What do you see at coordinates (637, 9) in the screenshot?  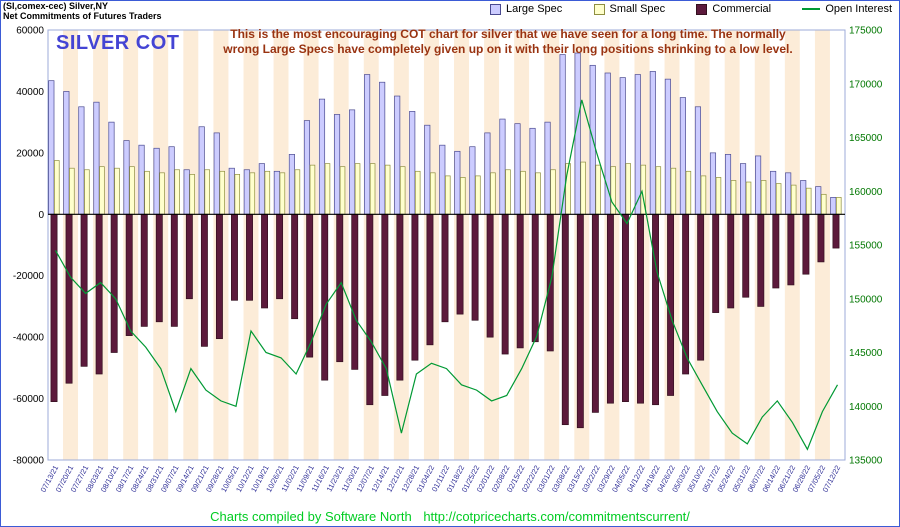 I see `legend-label-small-spec: Small Spec` at bounding box center [637, 9].